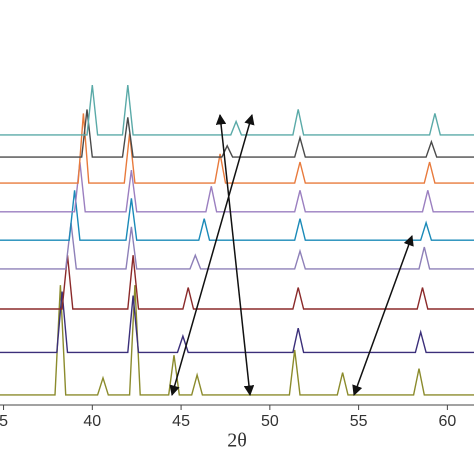 This screenshot has height=474, width=474. What do you see at coordinates (237, 441) in the screenshot?
I see `x-axis-label: 2θ` at bounding box center [237, 441].